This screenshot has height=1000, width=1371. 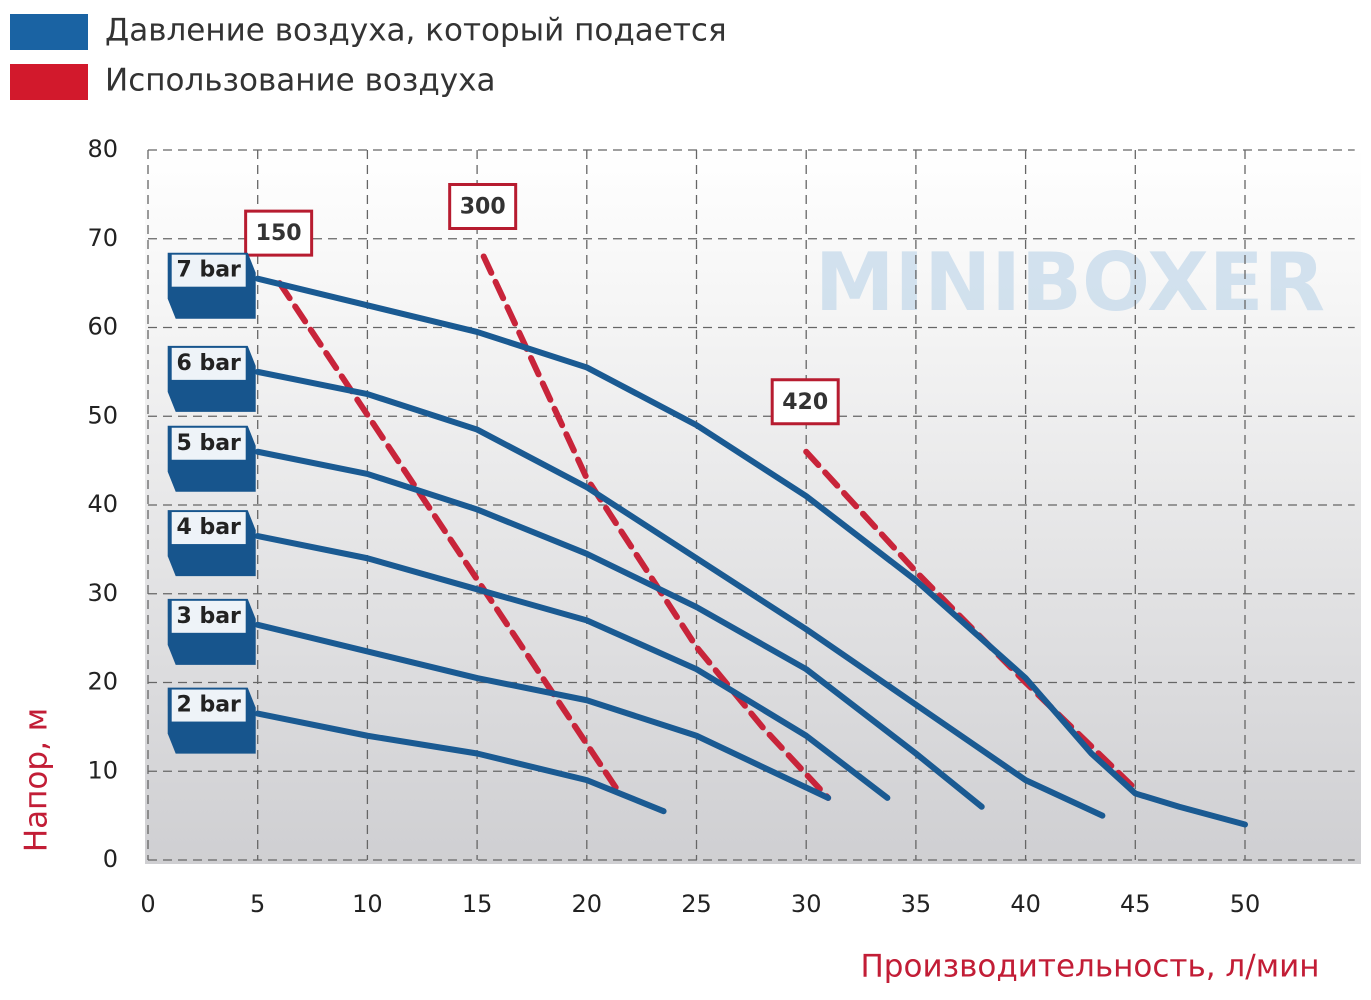 What do you see at coordinates (806, 904) in the screenshot?
I see `x-tick-label: 30` at bounding box center [806, 904].